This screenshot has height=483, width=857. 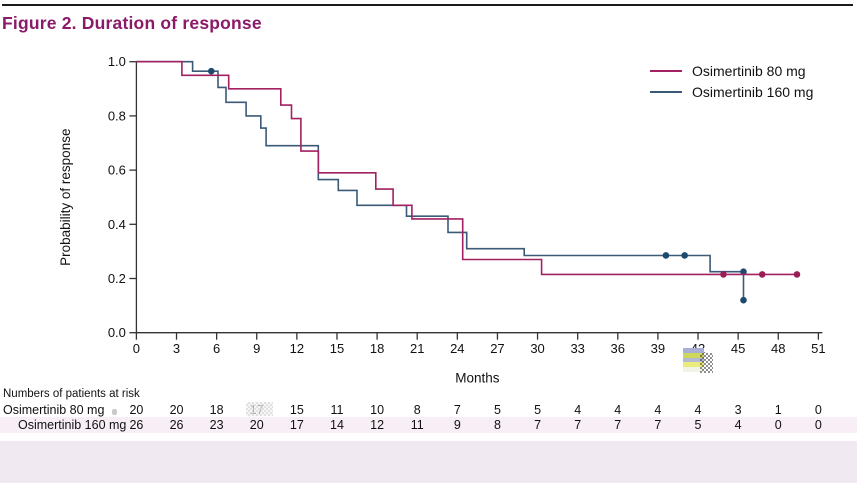 I want to click on x-tick-label: 21, so click(x=417, y=348).